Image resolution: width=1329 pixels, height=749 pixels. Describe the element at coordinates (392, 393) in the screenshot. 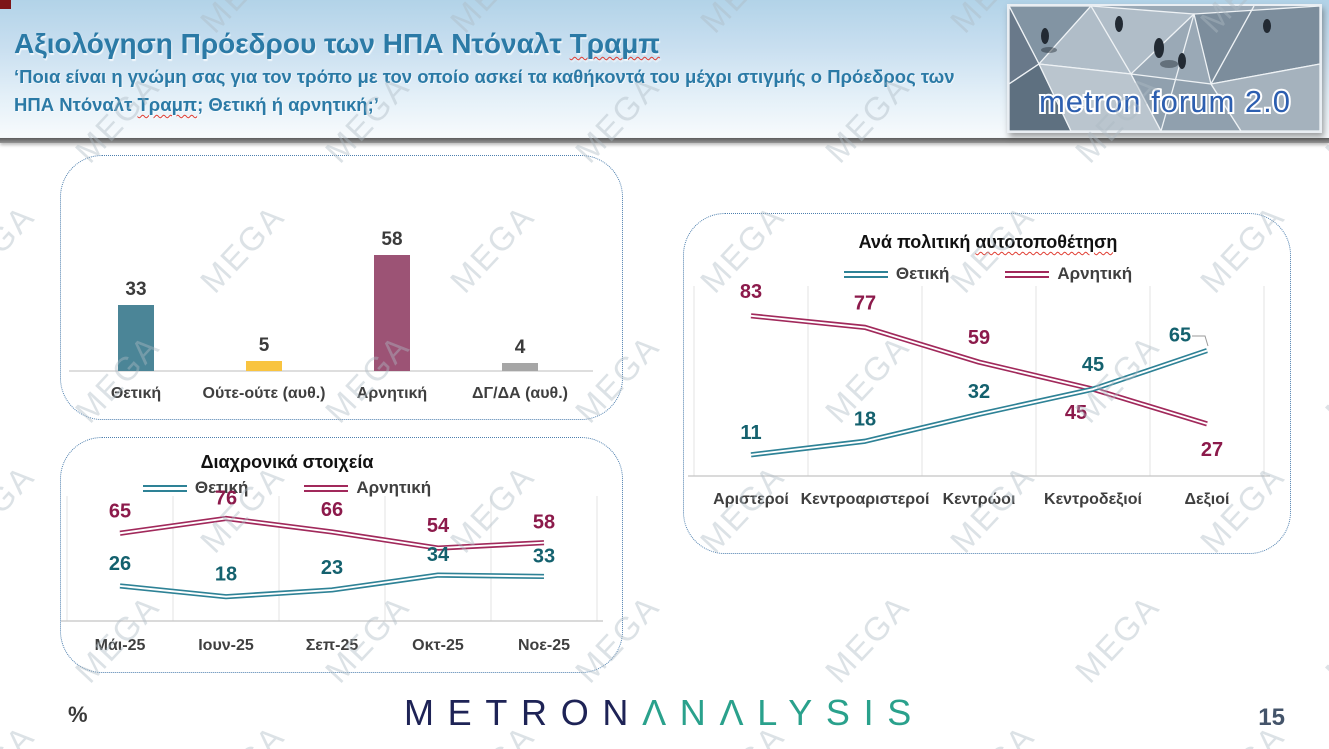

I see `bar-category-label: Αρνητική` at that location.